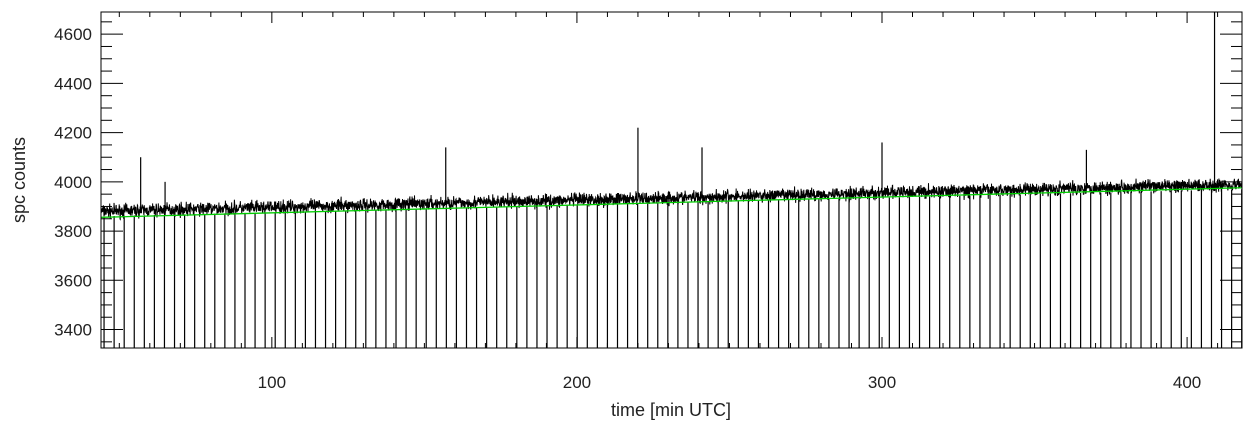 The image size is (1243, 421). I want to click on x-axis-title: time [min UTC], so click(671, 410).